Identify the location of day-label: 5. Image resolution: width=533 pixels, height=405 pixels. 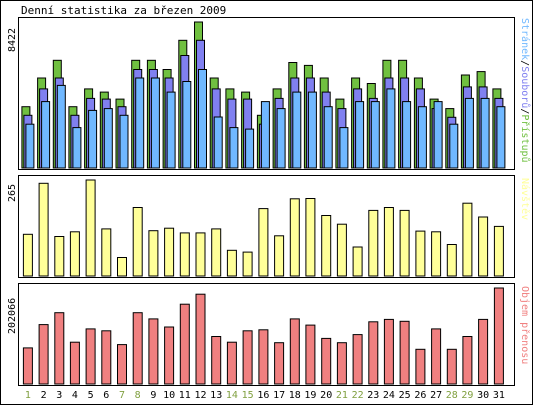
(91, 395).